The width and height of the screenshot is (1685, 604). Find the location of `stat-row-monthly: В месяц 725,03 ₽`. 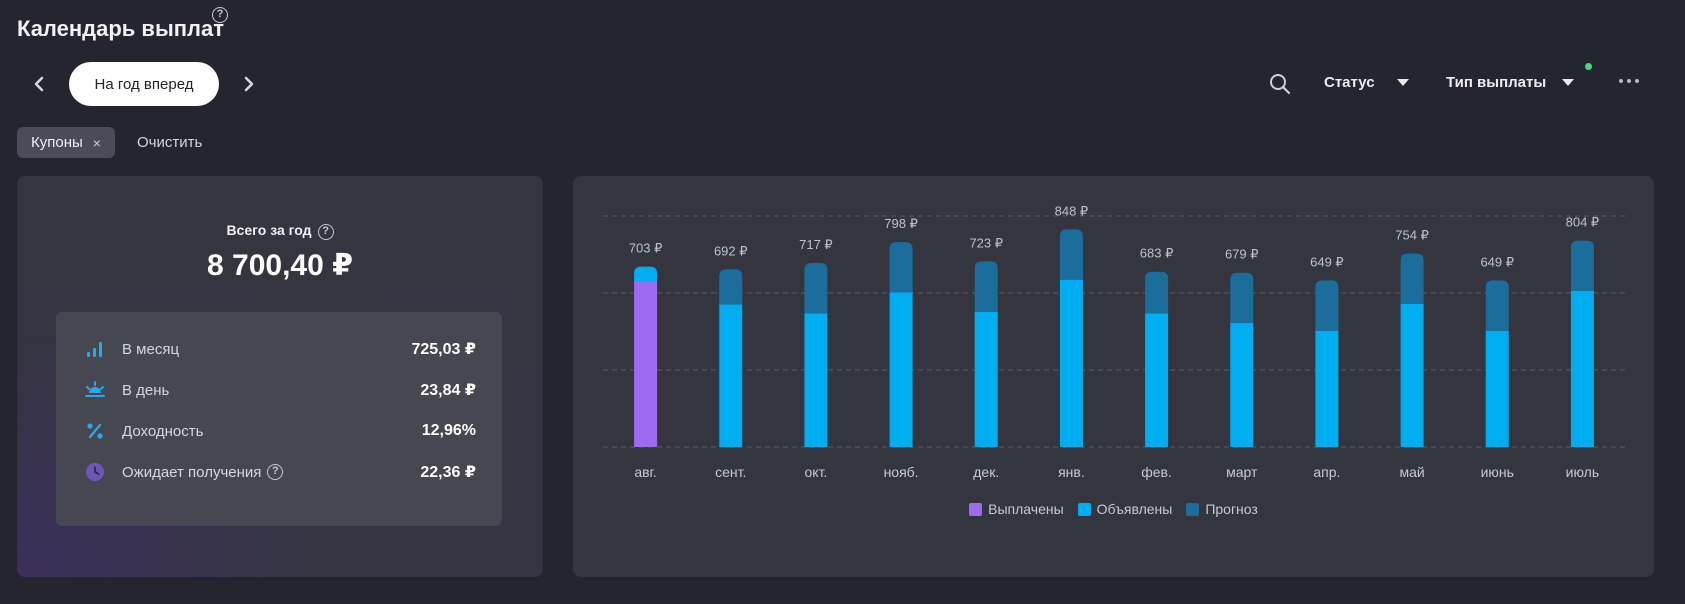

stat-row-monthly: В месяц 725,03 ₽ is located at coordinates (280, 349).